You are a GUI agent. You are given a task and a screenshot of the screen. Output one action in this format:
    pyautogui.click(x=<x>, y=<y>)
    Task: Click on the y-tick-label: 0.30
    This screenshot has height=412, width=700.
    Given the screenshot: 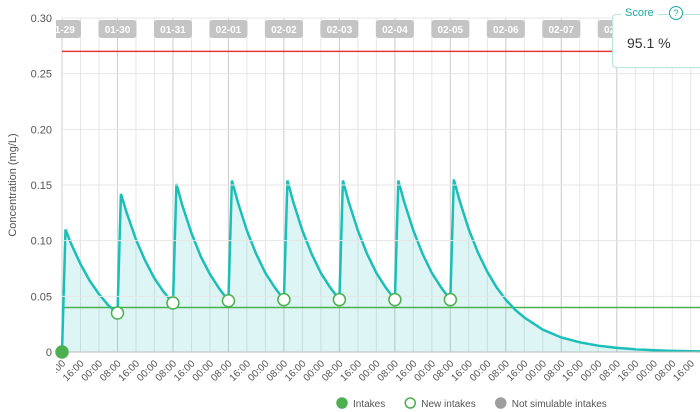 What is the action you would take?
    pyautogui.click(x=41, y=19)
    